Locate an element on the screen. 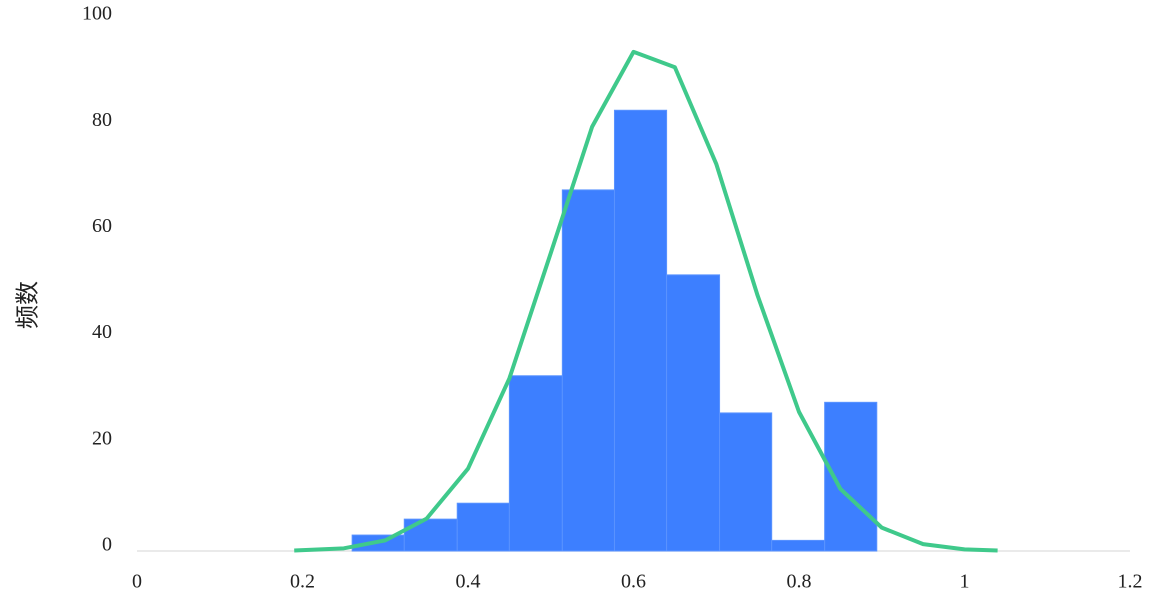  y-tick-label: 20 is located at coordinates (102, 438).